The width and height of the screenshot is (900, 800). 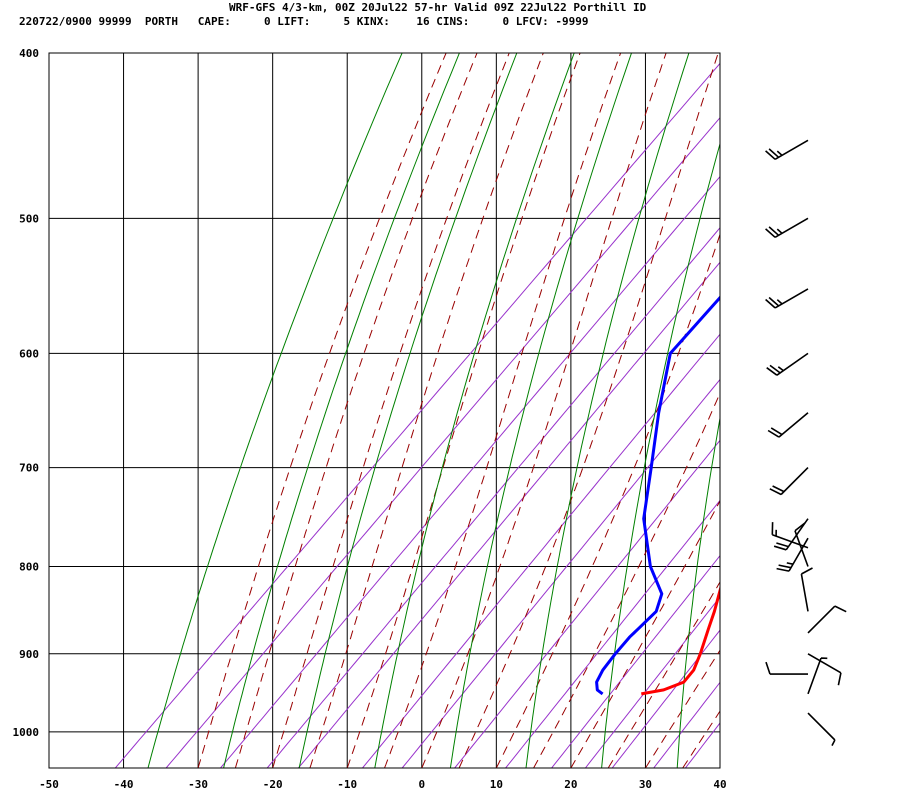 I want to click on dewpoint-profile, so click(x=657, y=495).